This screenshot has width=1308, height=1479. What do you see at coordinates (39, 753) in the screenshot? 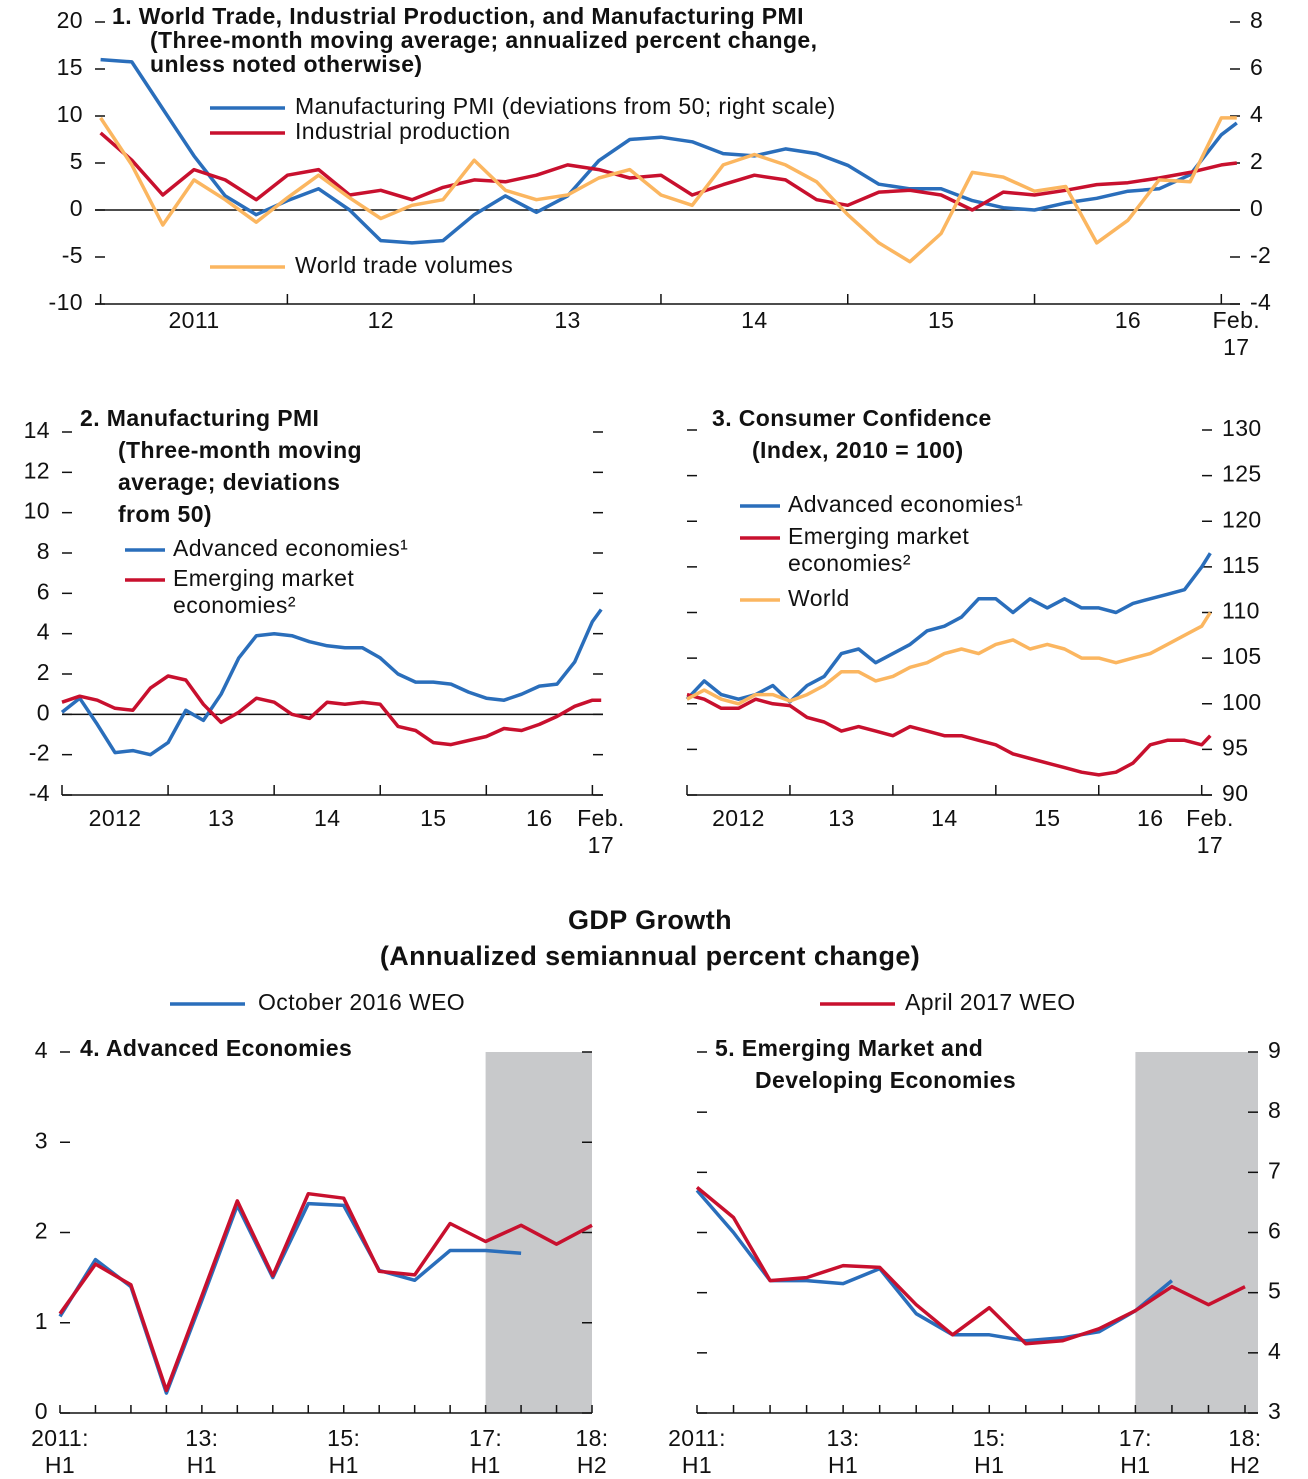
I see `y-tick-label: -2` at bounding box center [39, 753].